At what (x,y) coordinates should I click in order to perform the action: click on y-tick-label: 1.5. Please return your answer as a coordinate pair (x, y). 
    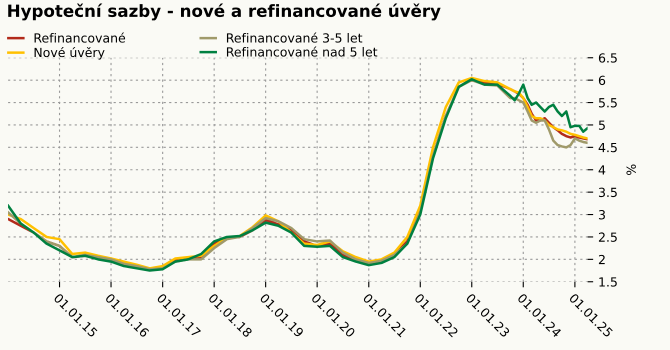
    Looking at the image, I should click on (608, 282).